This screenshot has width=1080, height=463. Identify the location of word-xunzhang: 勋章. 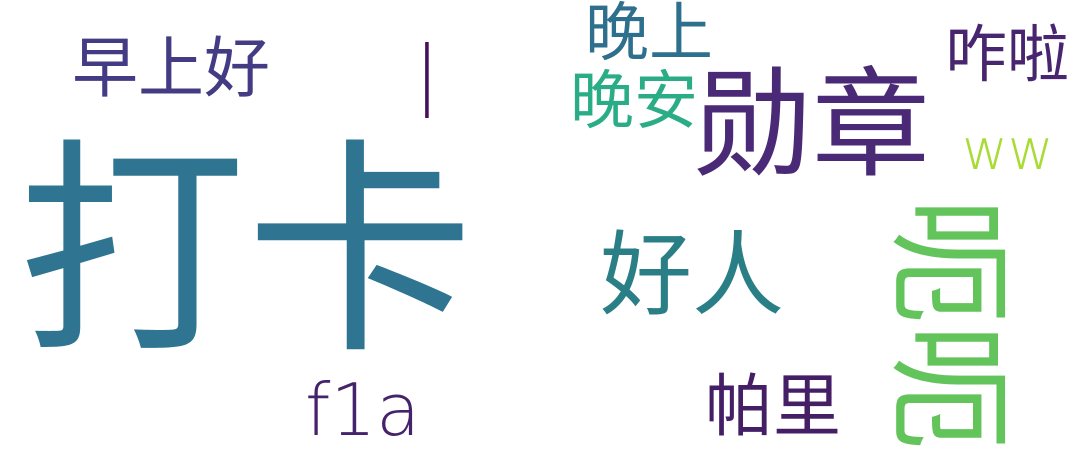
(812, 125).